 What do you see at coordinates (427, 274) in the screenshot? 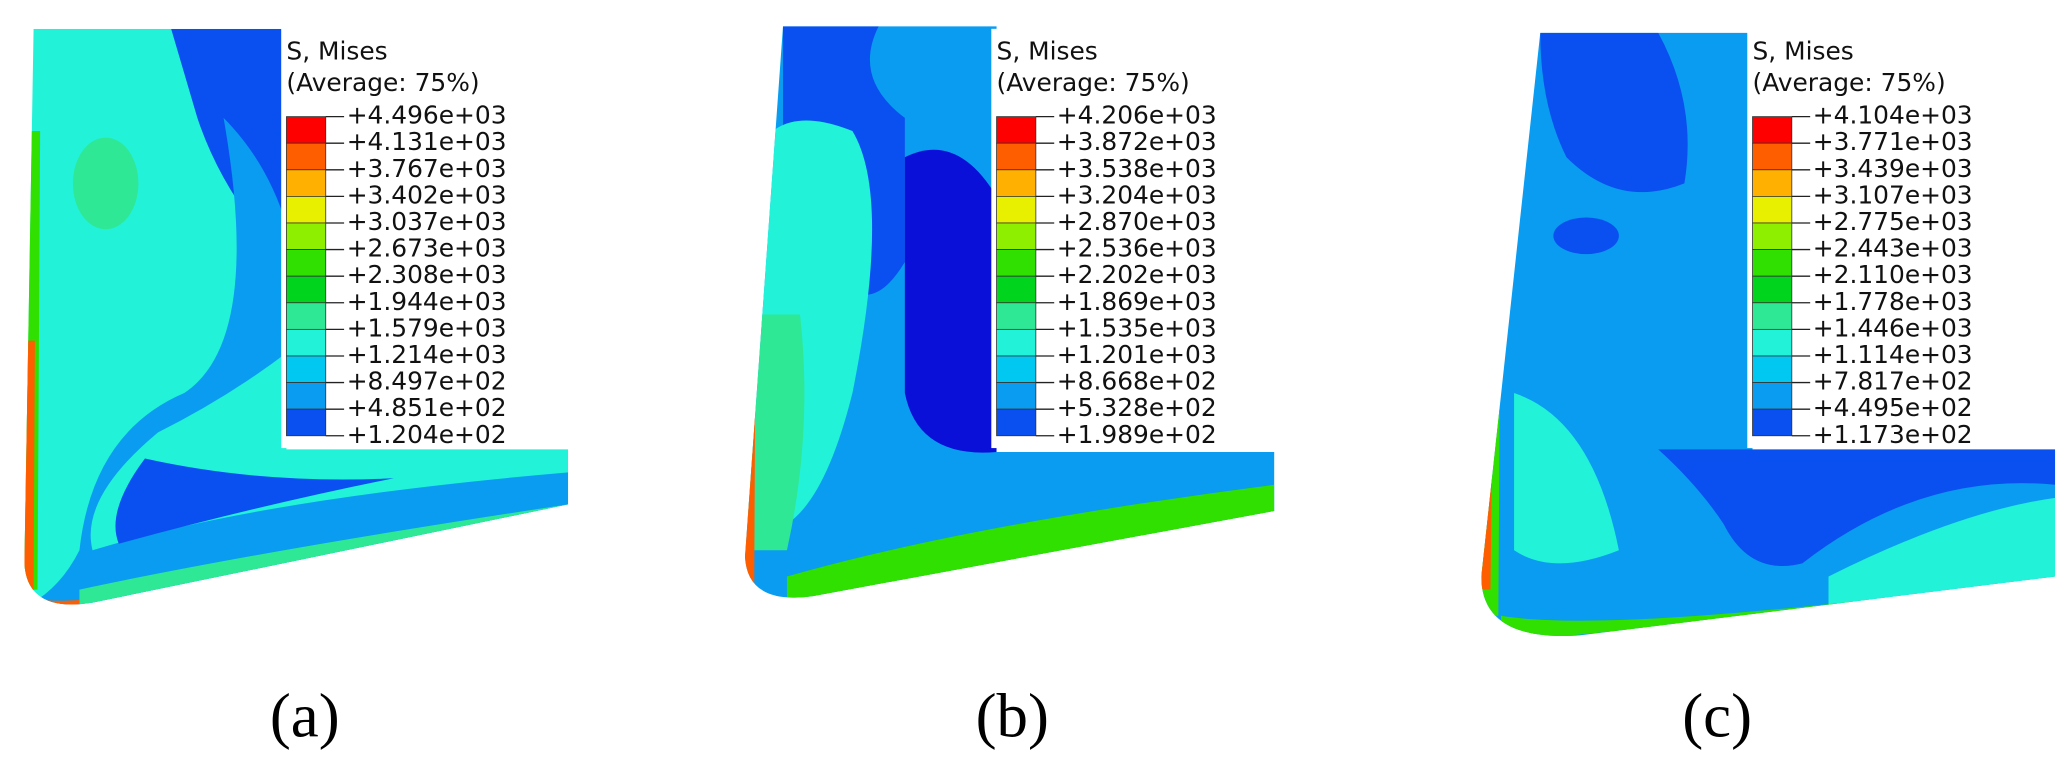
I see `legend-label: +2.308e+03` at bounding box center [427, 274].